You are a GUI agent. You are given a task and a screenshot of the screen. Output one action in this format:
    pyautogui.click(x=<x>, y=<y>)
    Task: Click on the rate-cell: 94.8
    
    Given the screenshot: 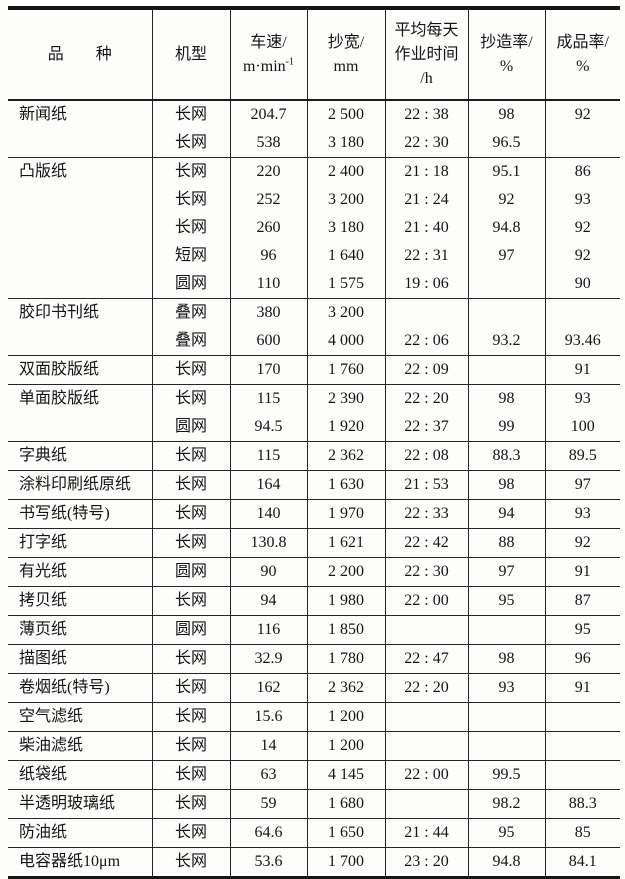 What is the action you would take?
    pyautogui.click(x=506, y=228)
    